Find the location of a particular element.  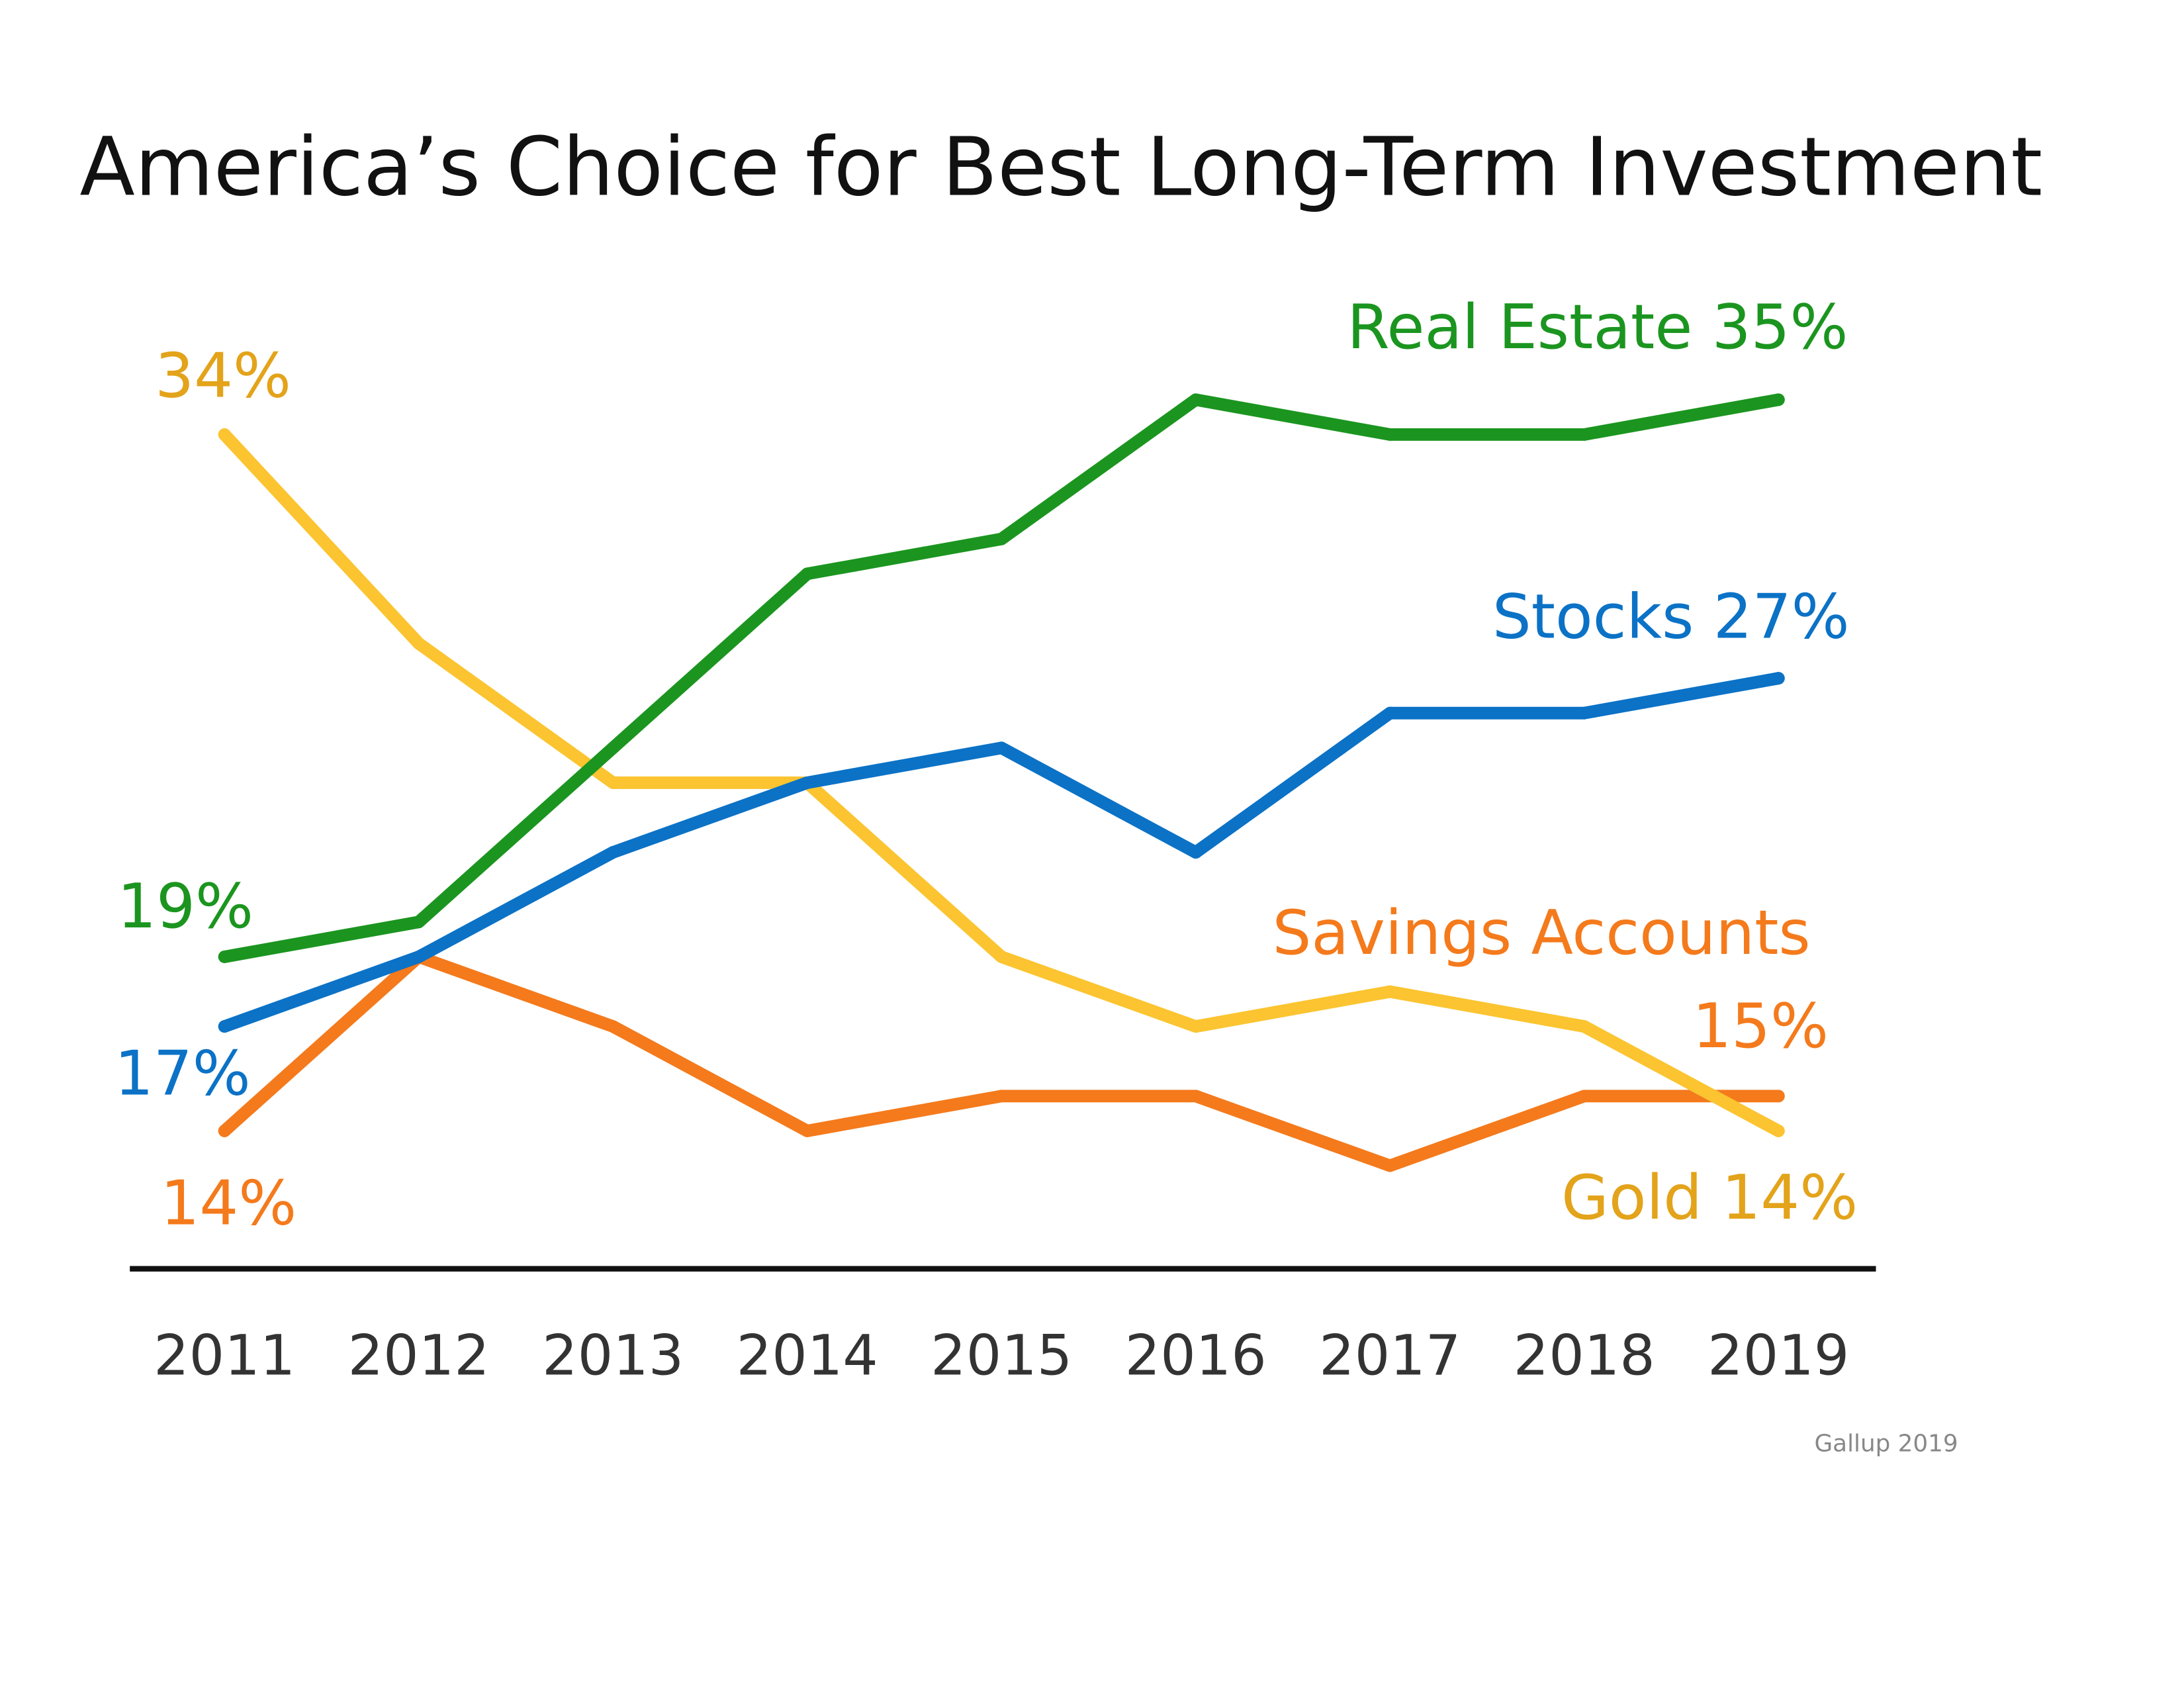

data-point-stocks-2018 is located at coordinates (1584, 713).